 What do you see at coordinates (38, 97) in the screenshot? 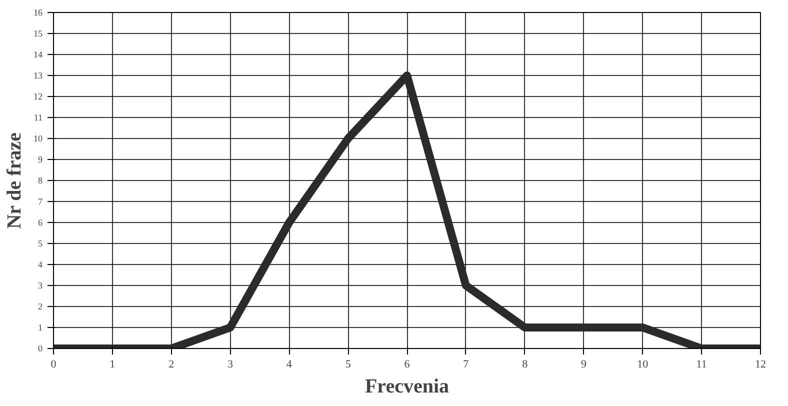
I see `y-tick-label: 12` at bounding box center [38, 97].